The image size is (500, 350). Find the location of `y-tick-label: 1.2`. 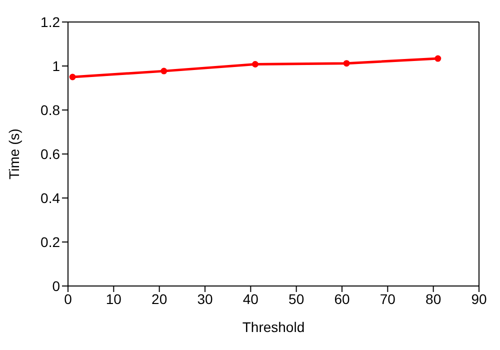

y-tick-label: 1.2 is located at coordinates (50, 22).